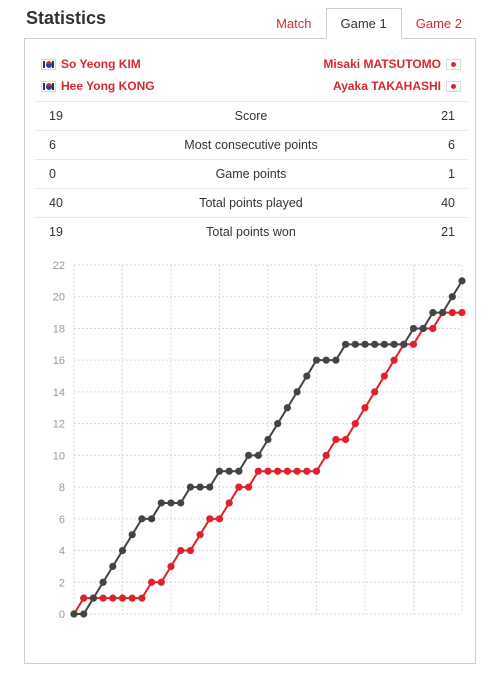  I want to click on stat-label: Total points won, so click(251, 232).